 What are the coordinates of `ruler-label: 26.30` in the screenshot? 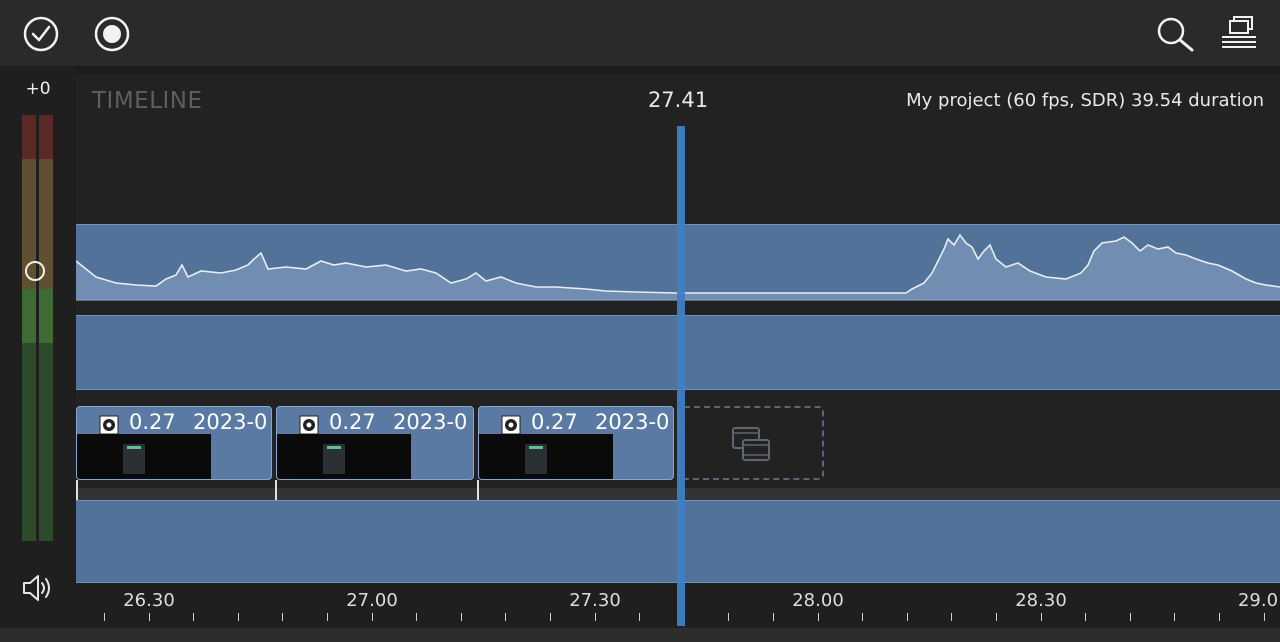 It's located at (149, 600).